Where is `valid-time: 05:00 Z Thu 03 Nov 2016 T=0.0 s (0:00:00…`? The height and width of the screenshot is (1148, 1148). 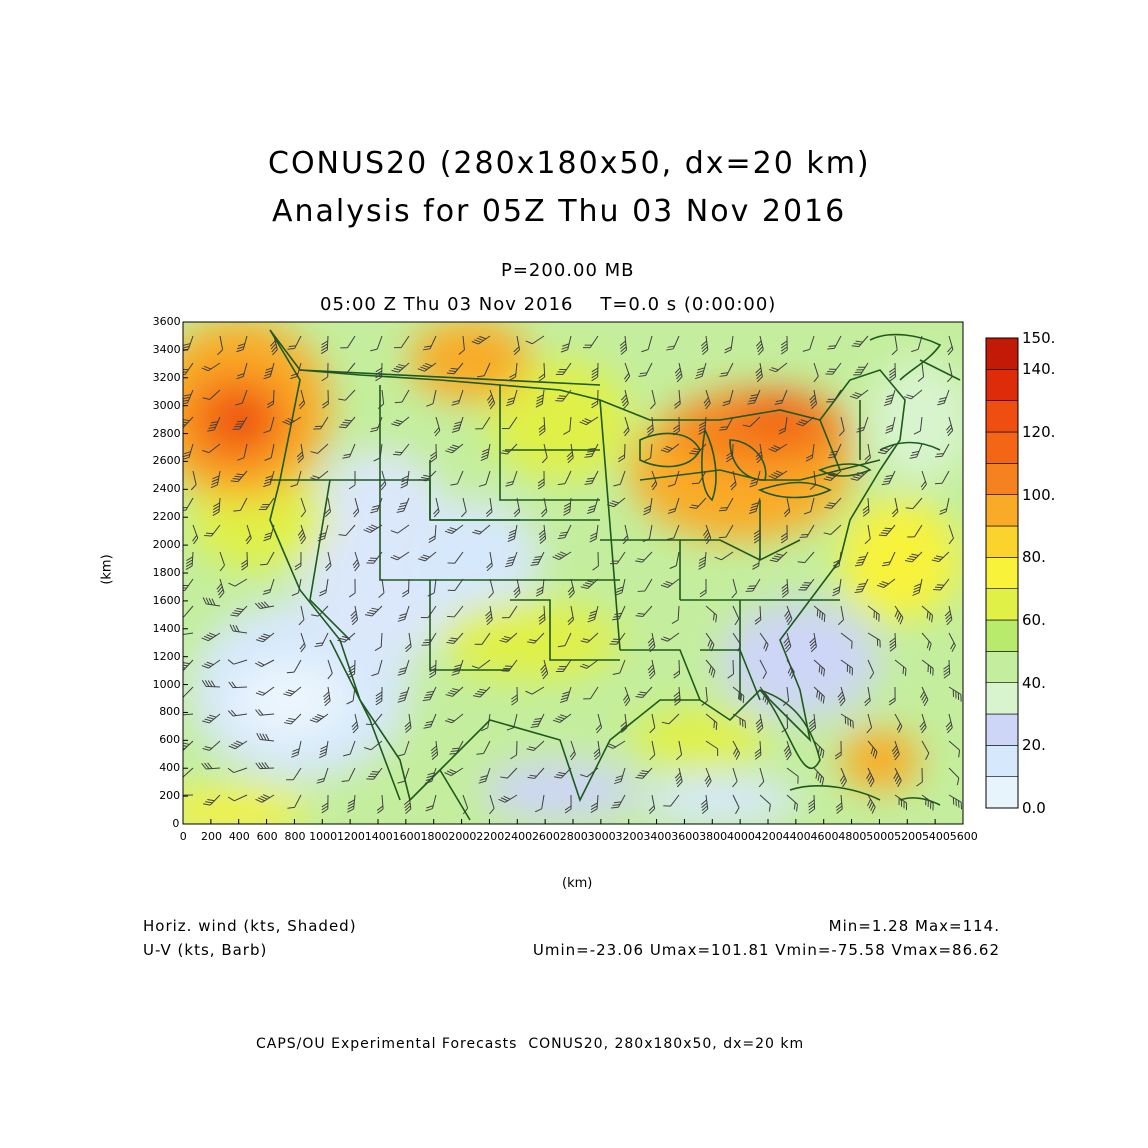 valid-time: 05:00 Z Thu 03 Nov 2016 T=0.0 s (0:00:00… is located at coordinates (548, 304).